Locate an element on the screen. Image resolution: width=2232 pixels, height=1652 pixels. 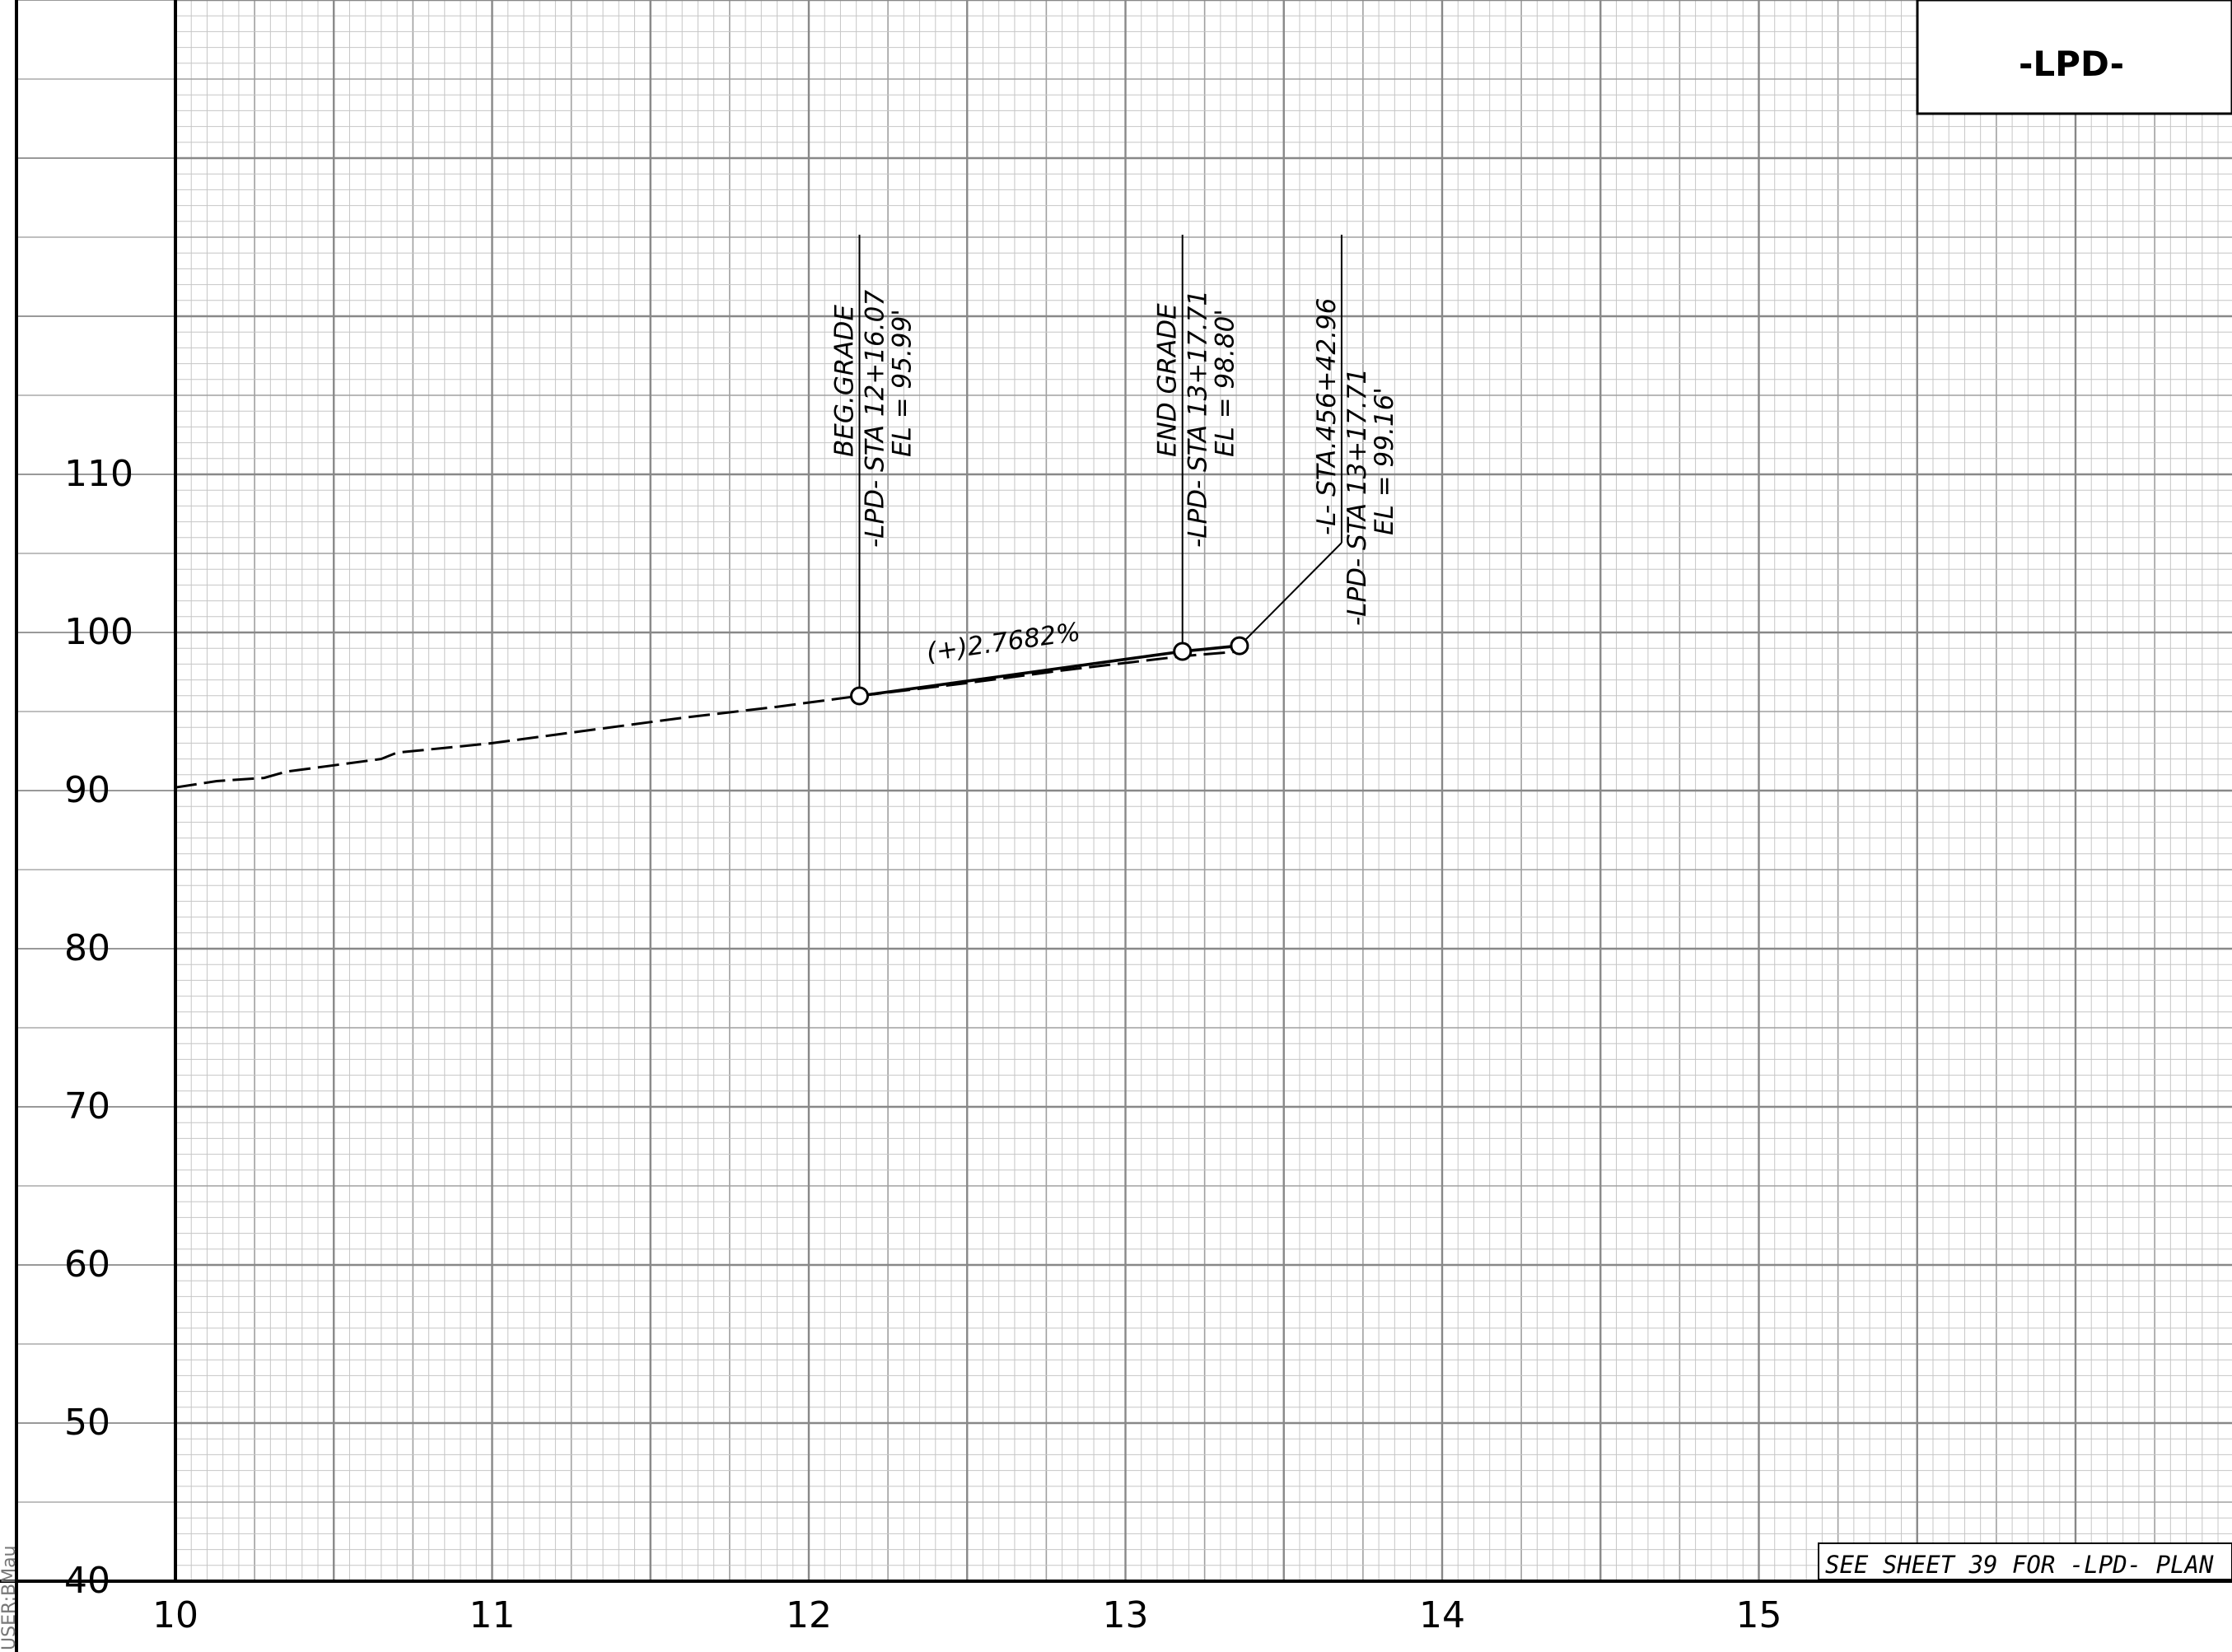
elevation-tick-label: 100 is located at coordinates (98, 632).